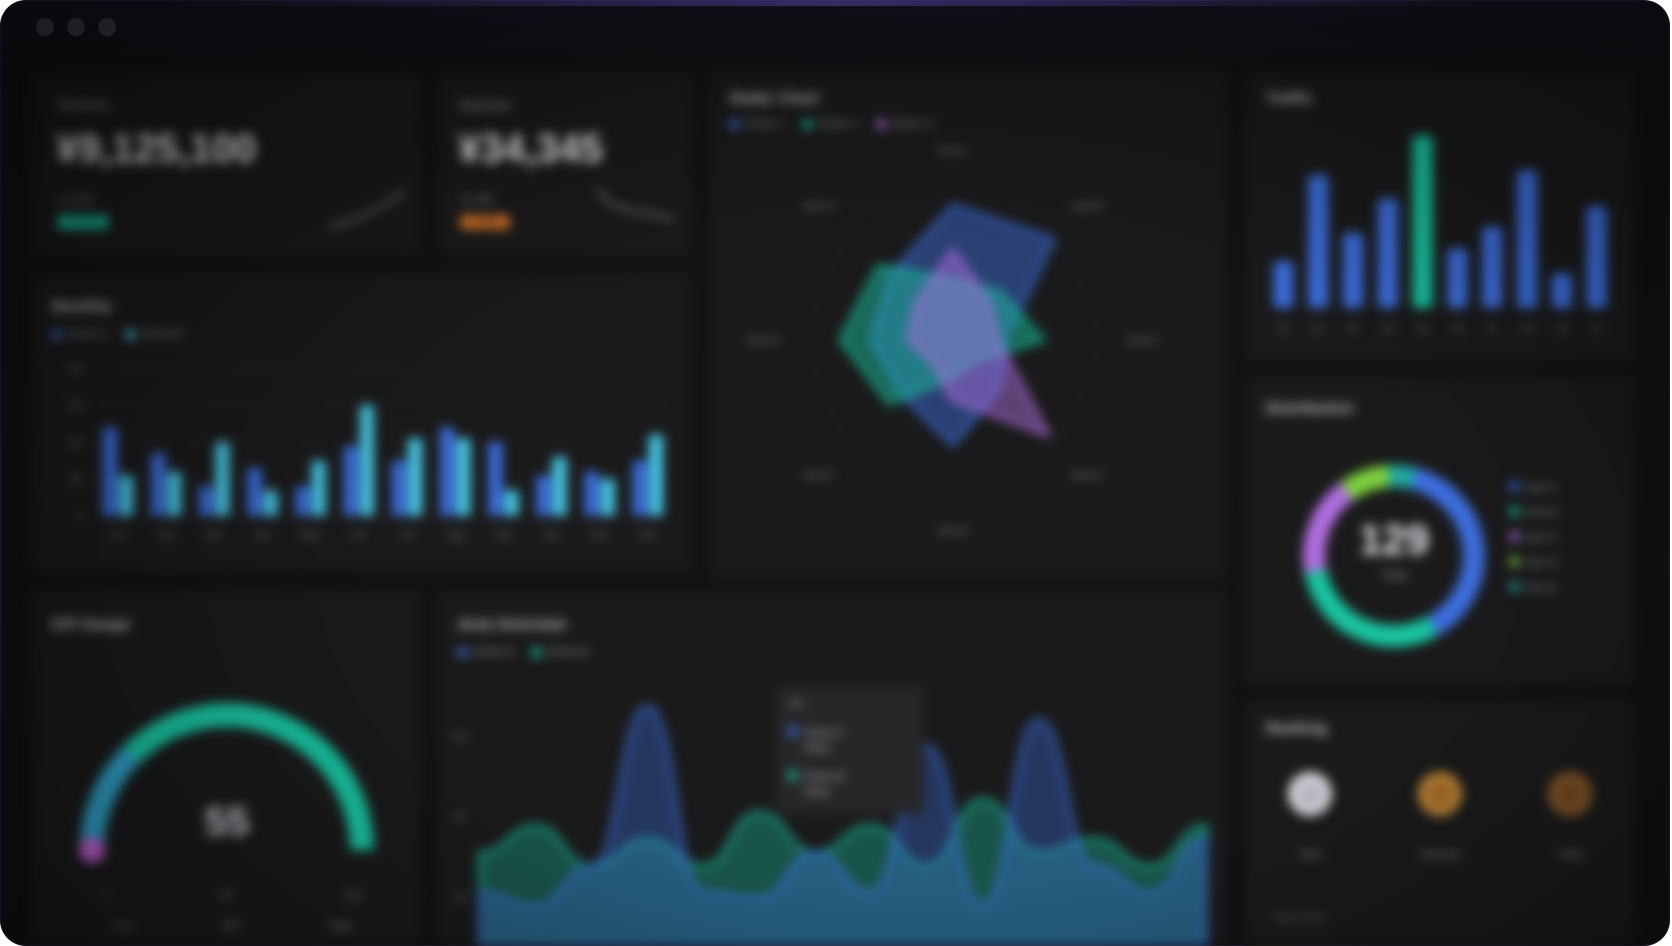 The height and width of the screenshot is (946, 1672). What do you see at coordinates (1570, 794) in the screenshot?
I see `medal-icon` at bounding box center [1570, 794].